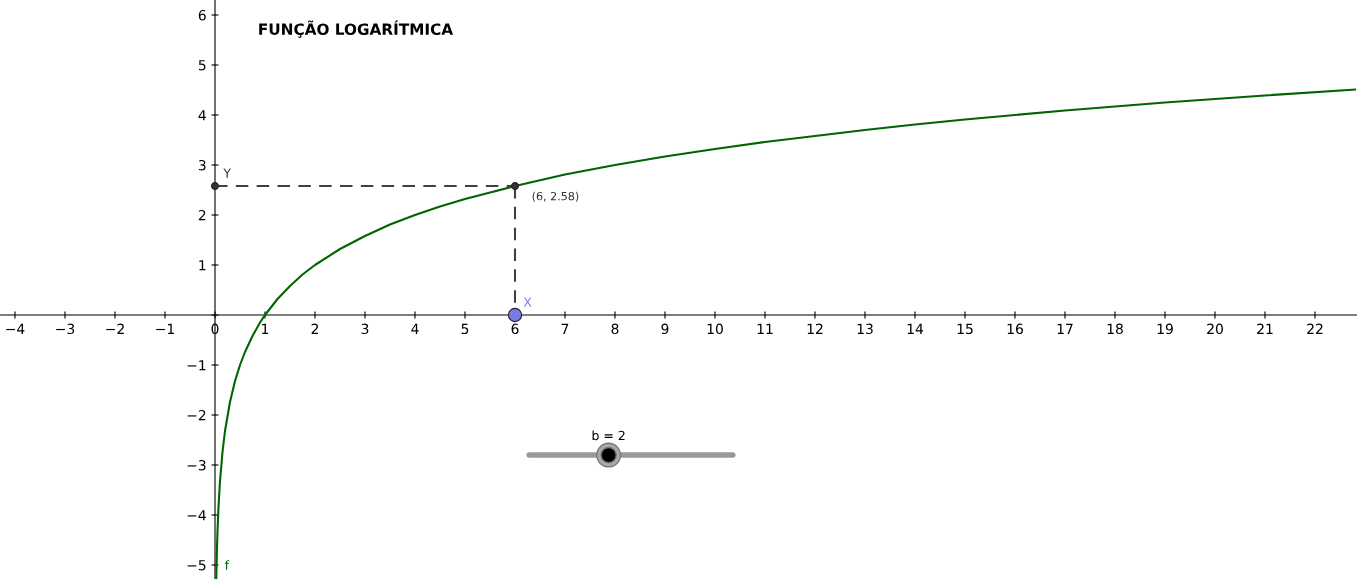 The height and width of the screenshot is (579, 1357). Describe the element at coordinates (915, 328) in the screenshot. I see `x-tick-label: 14` at that location.